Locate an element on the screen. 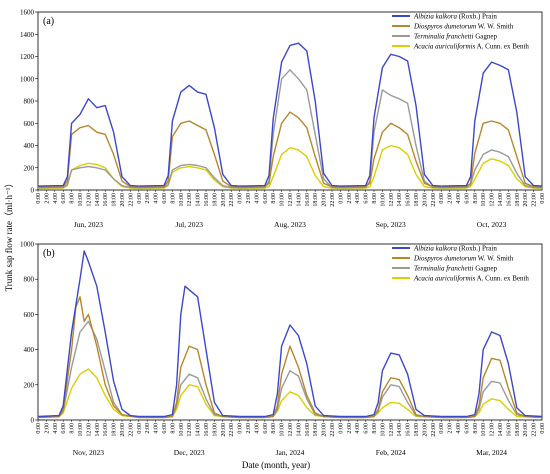 The height and width of the screenshot is (474, 550). legend-authority: (Roxb.) Prain is located at coordinates (477, 17).